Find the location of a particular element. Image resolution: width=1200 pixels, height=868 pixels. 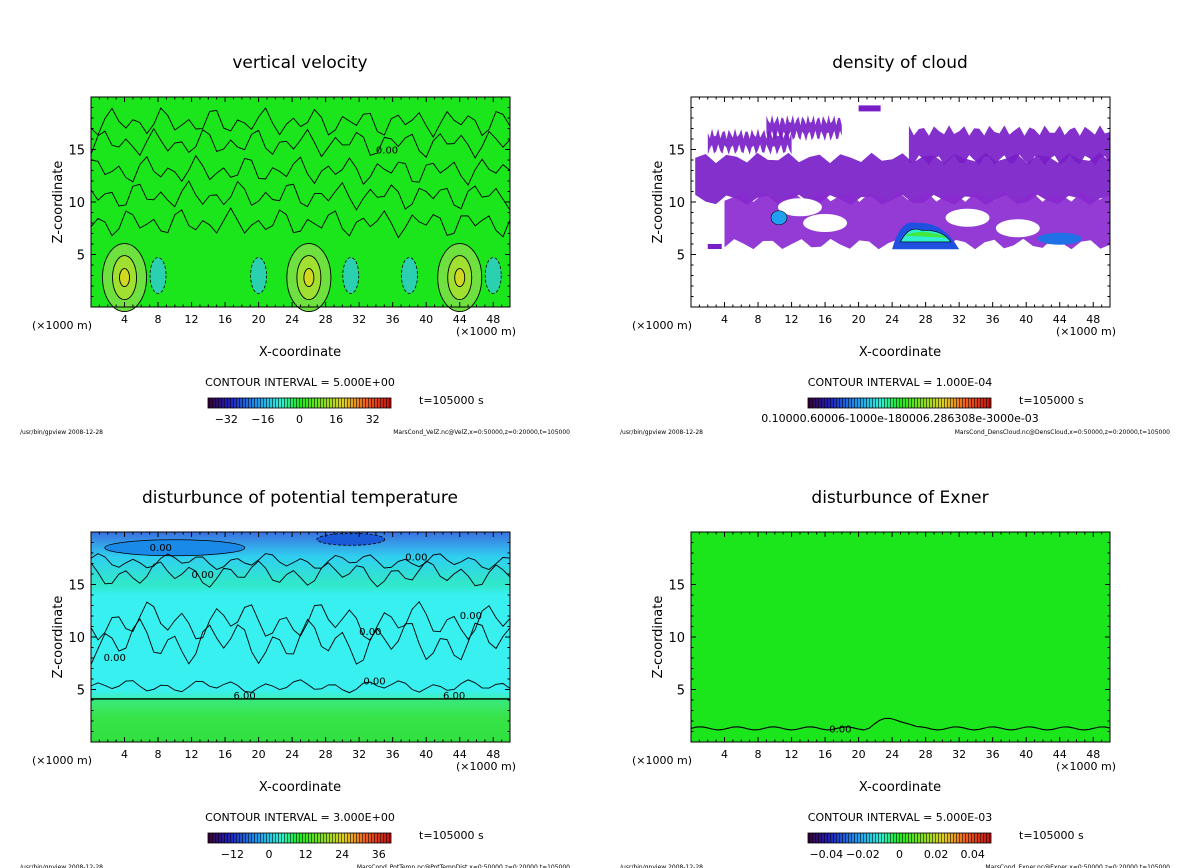

field-background is located at coordinates (900, 637).